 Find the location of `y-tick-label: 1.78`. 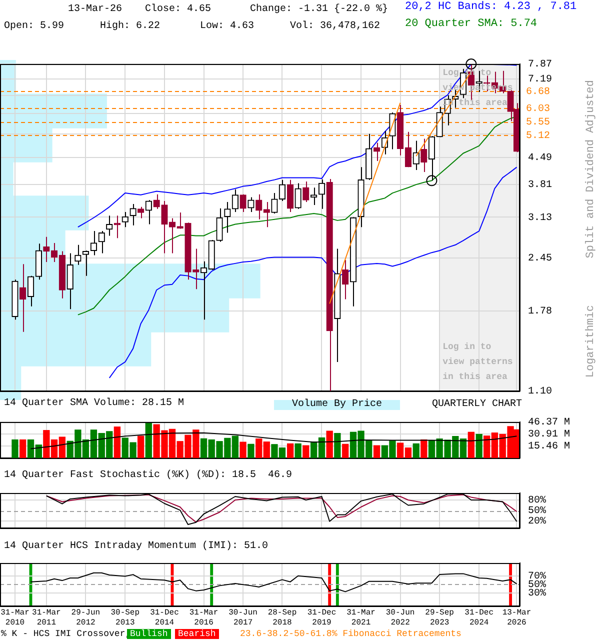

y-tick-label: 1.78 is located at coordinates (540, 312).